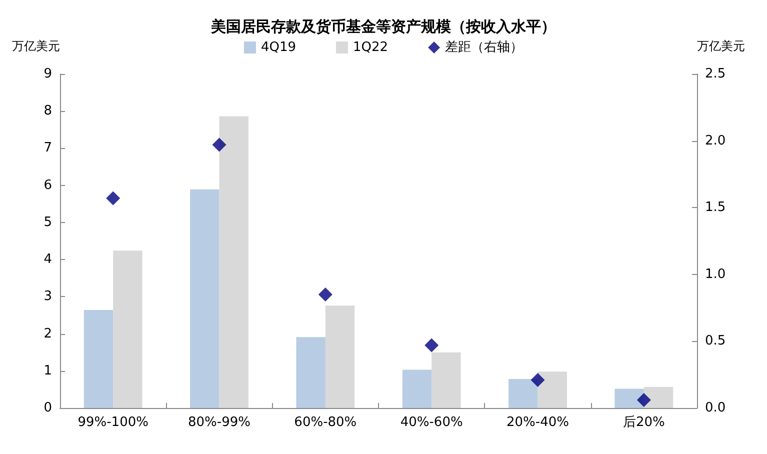  Describe the element at coordinates (431, 422) in the screenshot. I see `x-tick-label: 40%-60%` at that location.